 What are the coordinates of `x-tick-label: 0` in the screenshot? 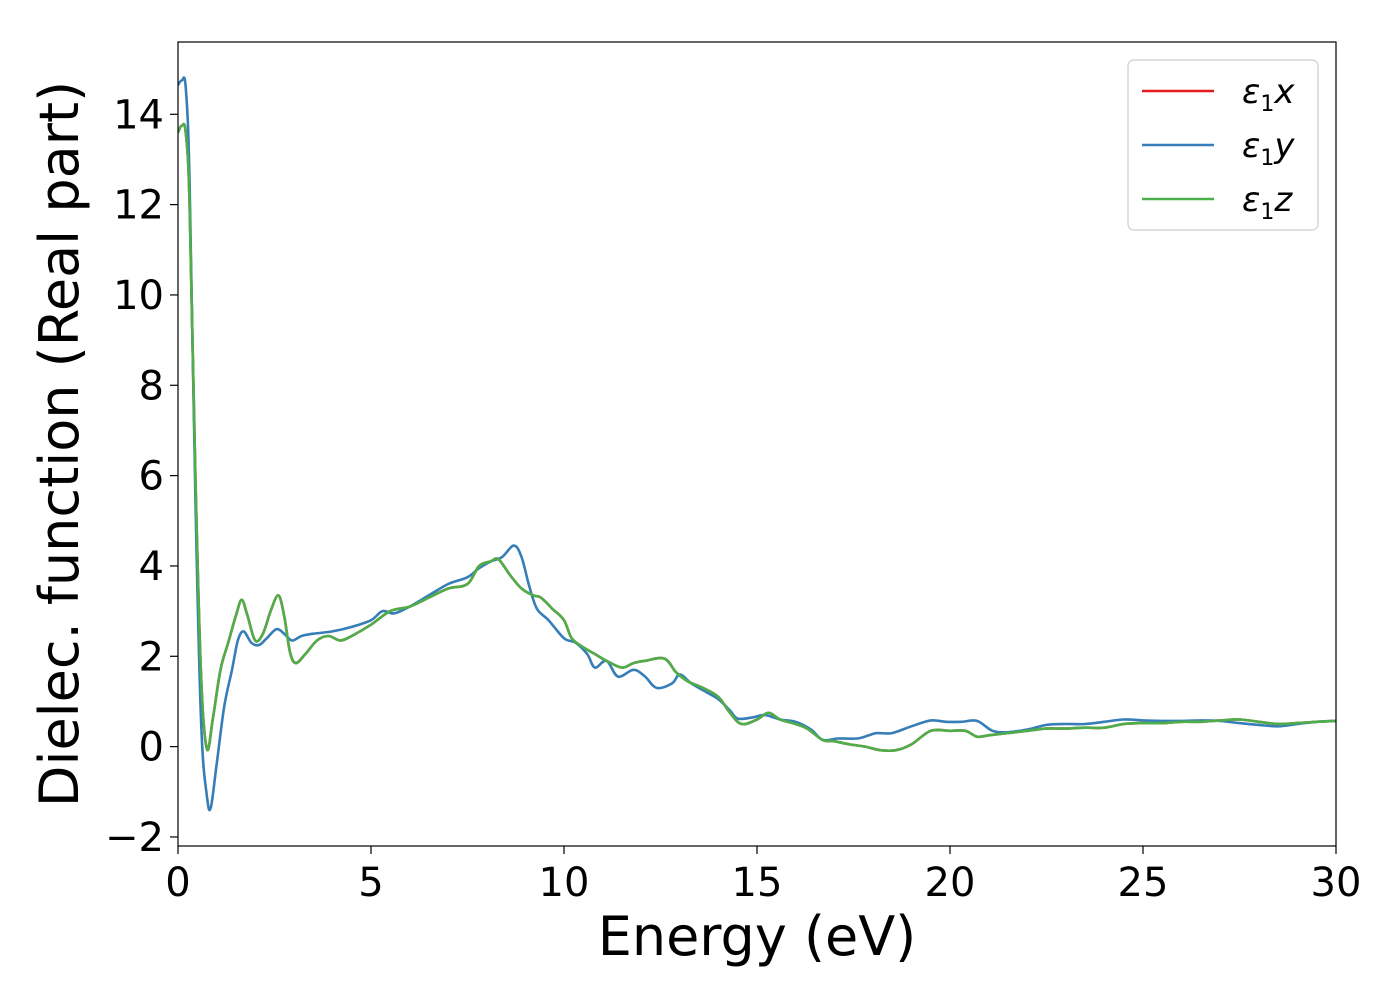 It's located at (177, 883).